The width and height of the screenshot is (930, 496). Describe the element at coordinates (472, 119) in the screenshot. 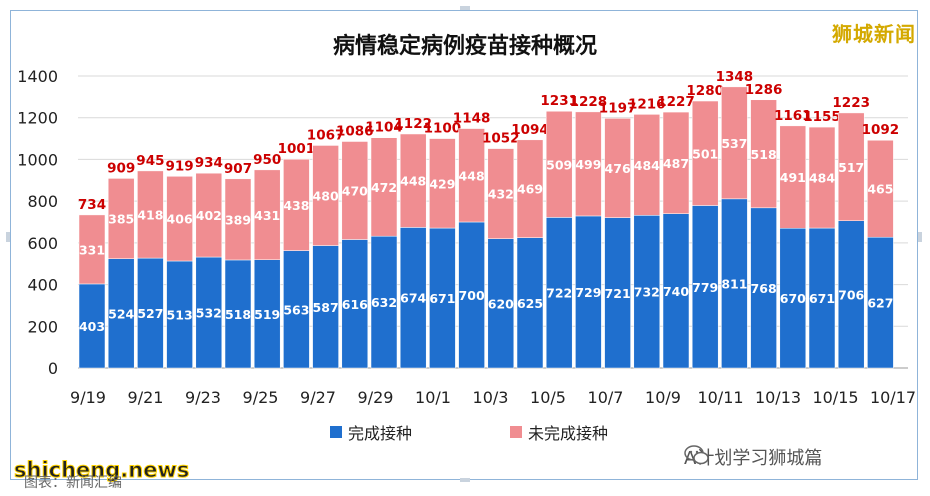

I see `data-label-total: 1148` at that location.